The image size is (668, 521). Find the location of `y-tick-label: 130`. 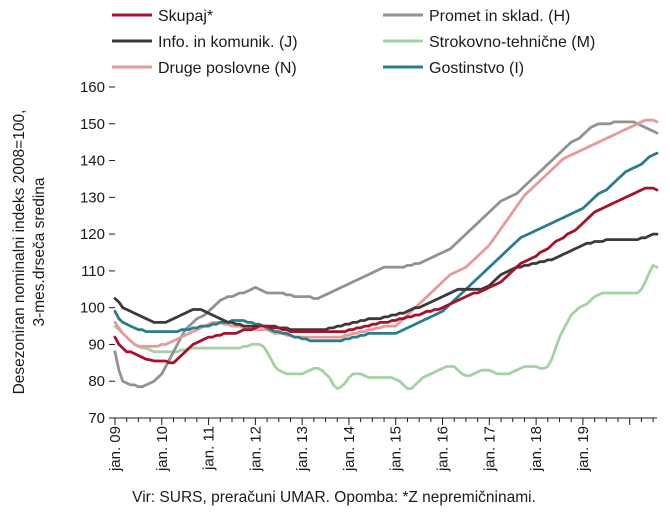

y-tick-label: 130 is located at coordinates (92, 197).